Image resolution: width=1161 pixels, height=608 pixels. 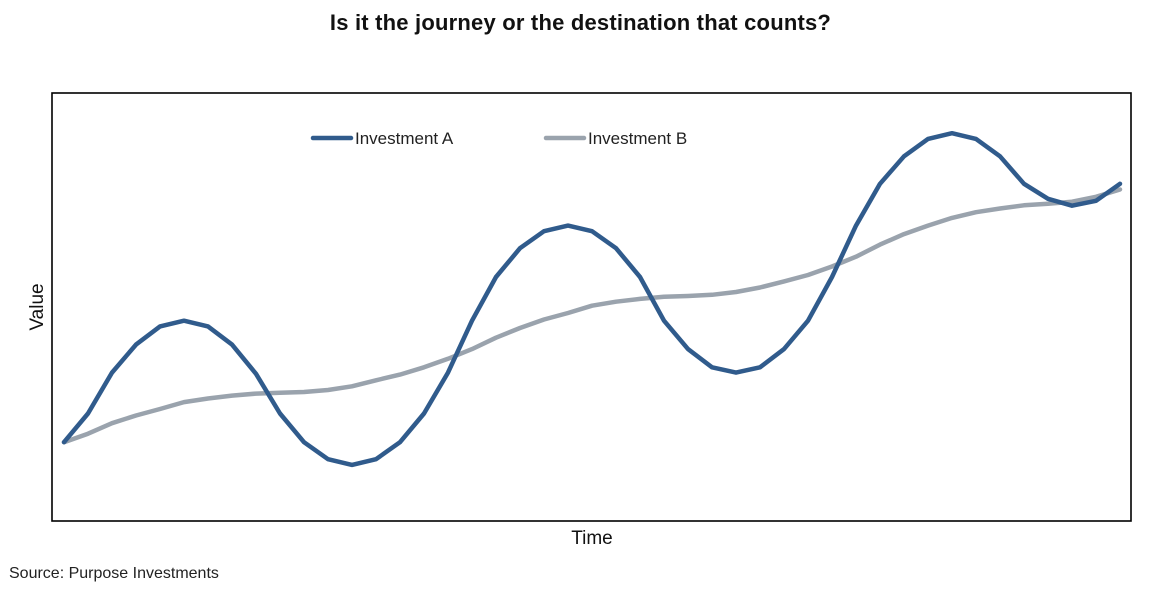 I want to click on legend-label-investment-b: Investment B, so click(x=637, y=138).